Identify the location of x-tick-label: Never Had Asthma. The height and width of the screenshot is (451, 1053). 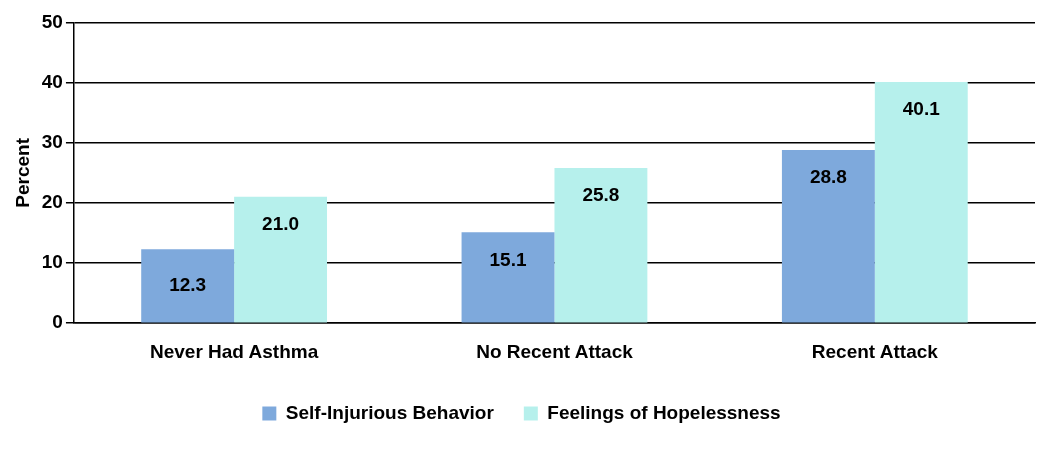
(234, 351).